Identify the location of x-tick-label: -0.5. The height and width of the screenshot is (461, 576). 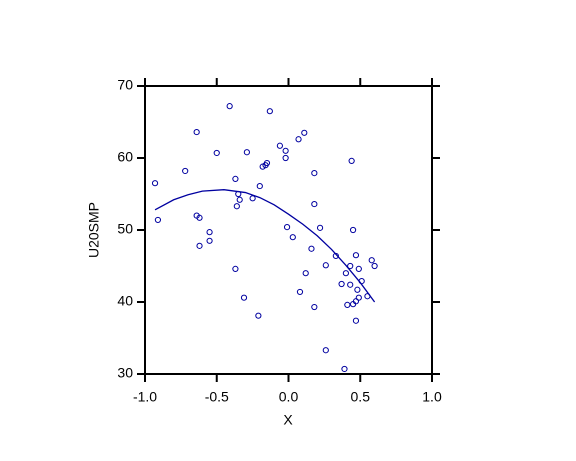
(217, 397).